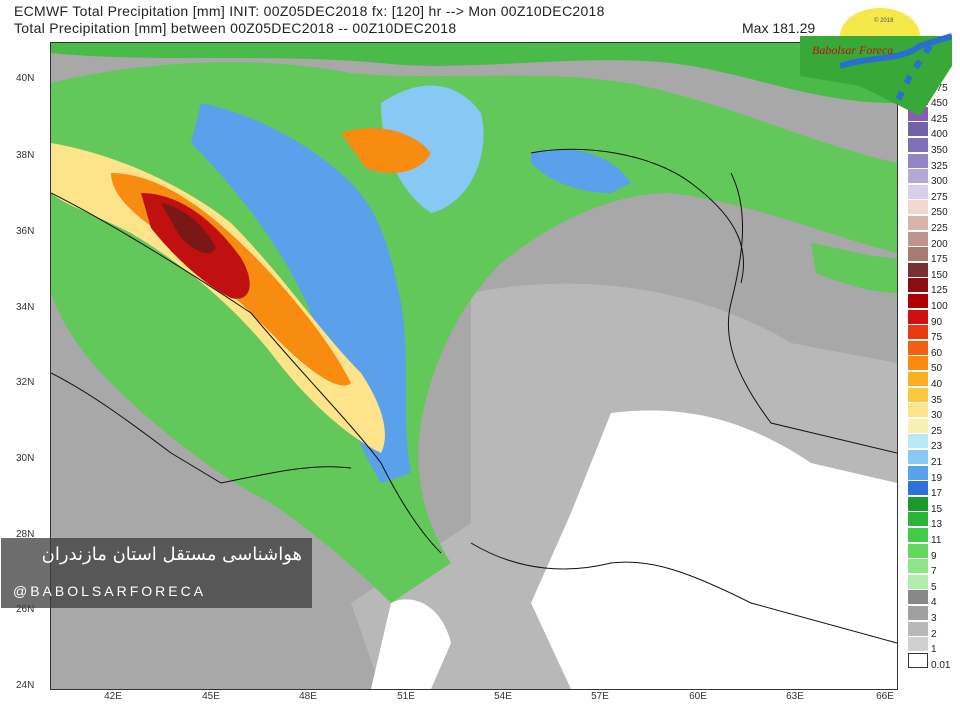  Describe the element at coordinates (939, 291) in the screenshot. I see `colorbar-label: 125` at that location.